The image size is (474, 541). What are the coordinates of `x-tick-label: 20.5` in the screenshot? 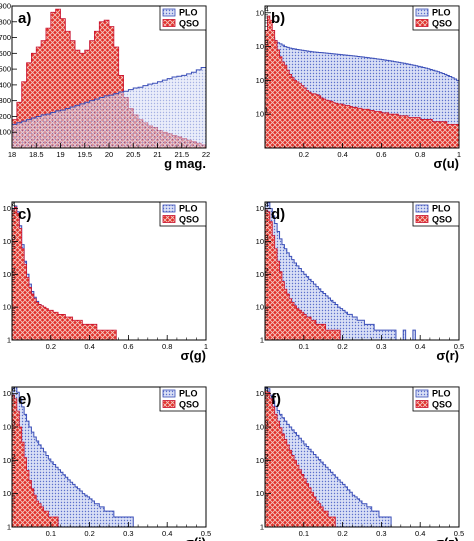 It's located at (133, 154).